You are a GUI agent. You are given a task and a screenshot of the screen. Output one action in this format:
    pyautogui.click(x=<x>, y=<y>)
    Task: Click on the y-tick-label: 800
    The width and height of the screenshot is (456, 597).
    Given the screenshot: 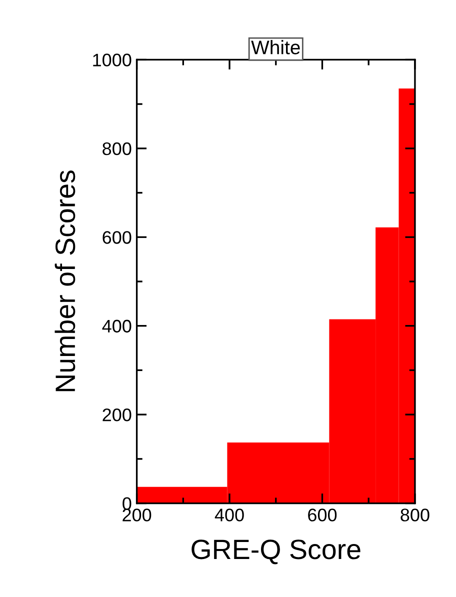 What is the action you would take?
    pyautogui.click(x=117, y=149)
    